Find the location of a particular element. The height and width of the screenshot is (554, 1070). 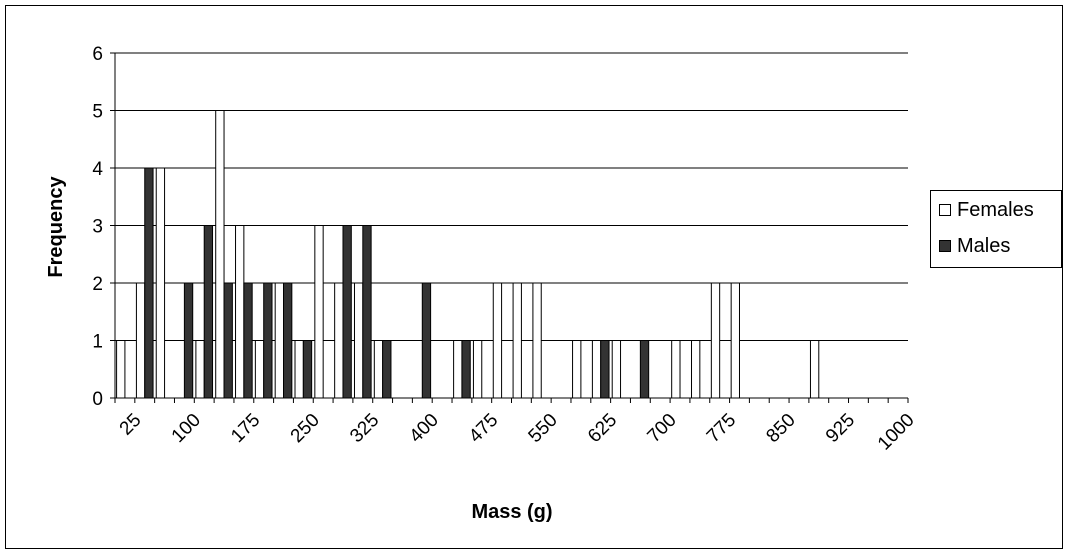

legend-item-males: Males is located at coordinates (974, 246).